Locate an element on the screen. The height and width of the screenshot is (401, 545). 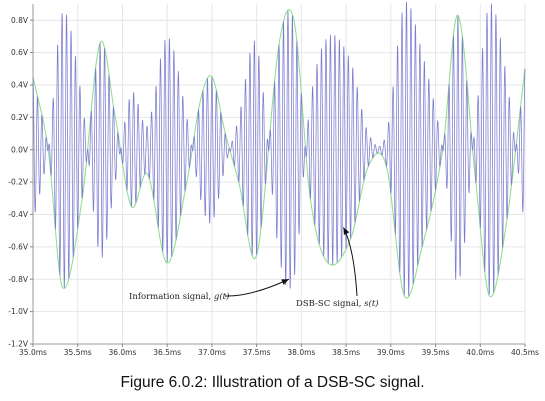
x-tick-label: 40.5ms is located at coordinates (525, 352).